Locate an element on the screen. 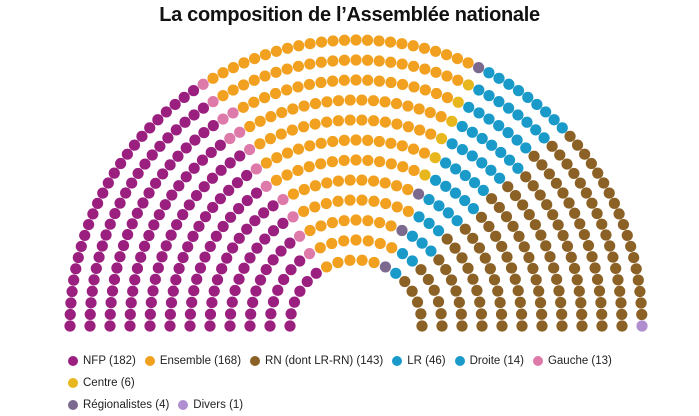 The height and width of the screenshot is (416, 699). legend-swatch is located at coordinates (397, 361).